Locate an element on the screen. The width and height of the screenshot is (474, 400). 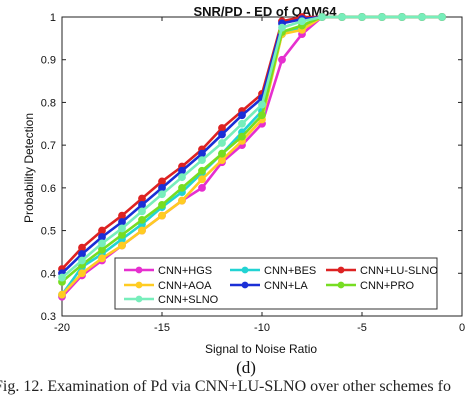
legend-box is located at coordinates (276, 283).